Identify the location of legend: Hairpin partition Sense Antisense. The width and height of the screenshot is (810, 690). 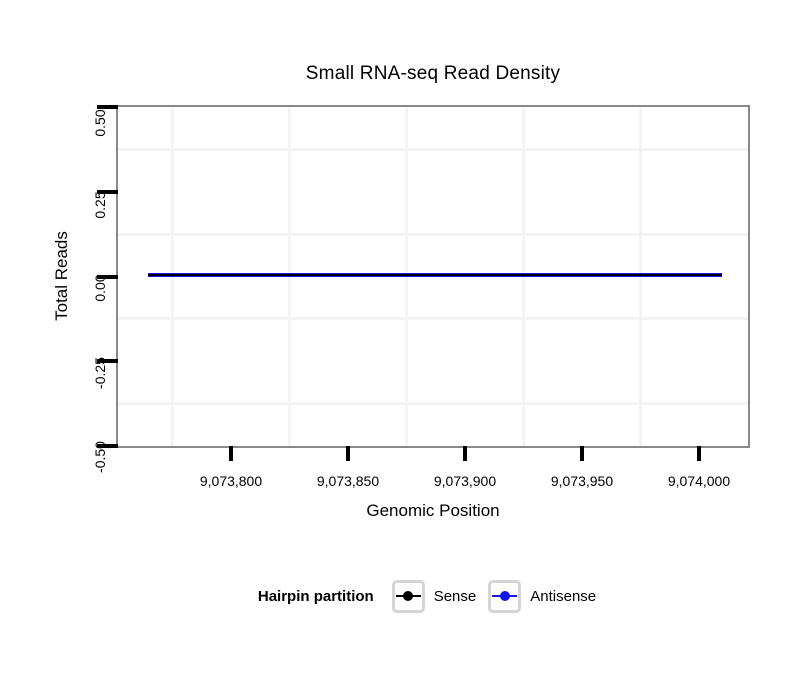
(433, 596).